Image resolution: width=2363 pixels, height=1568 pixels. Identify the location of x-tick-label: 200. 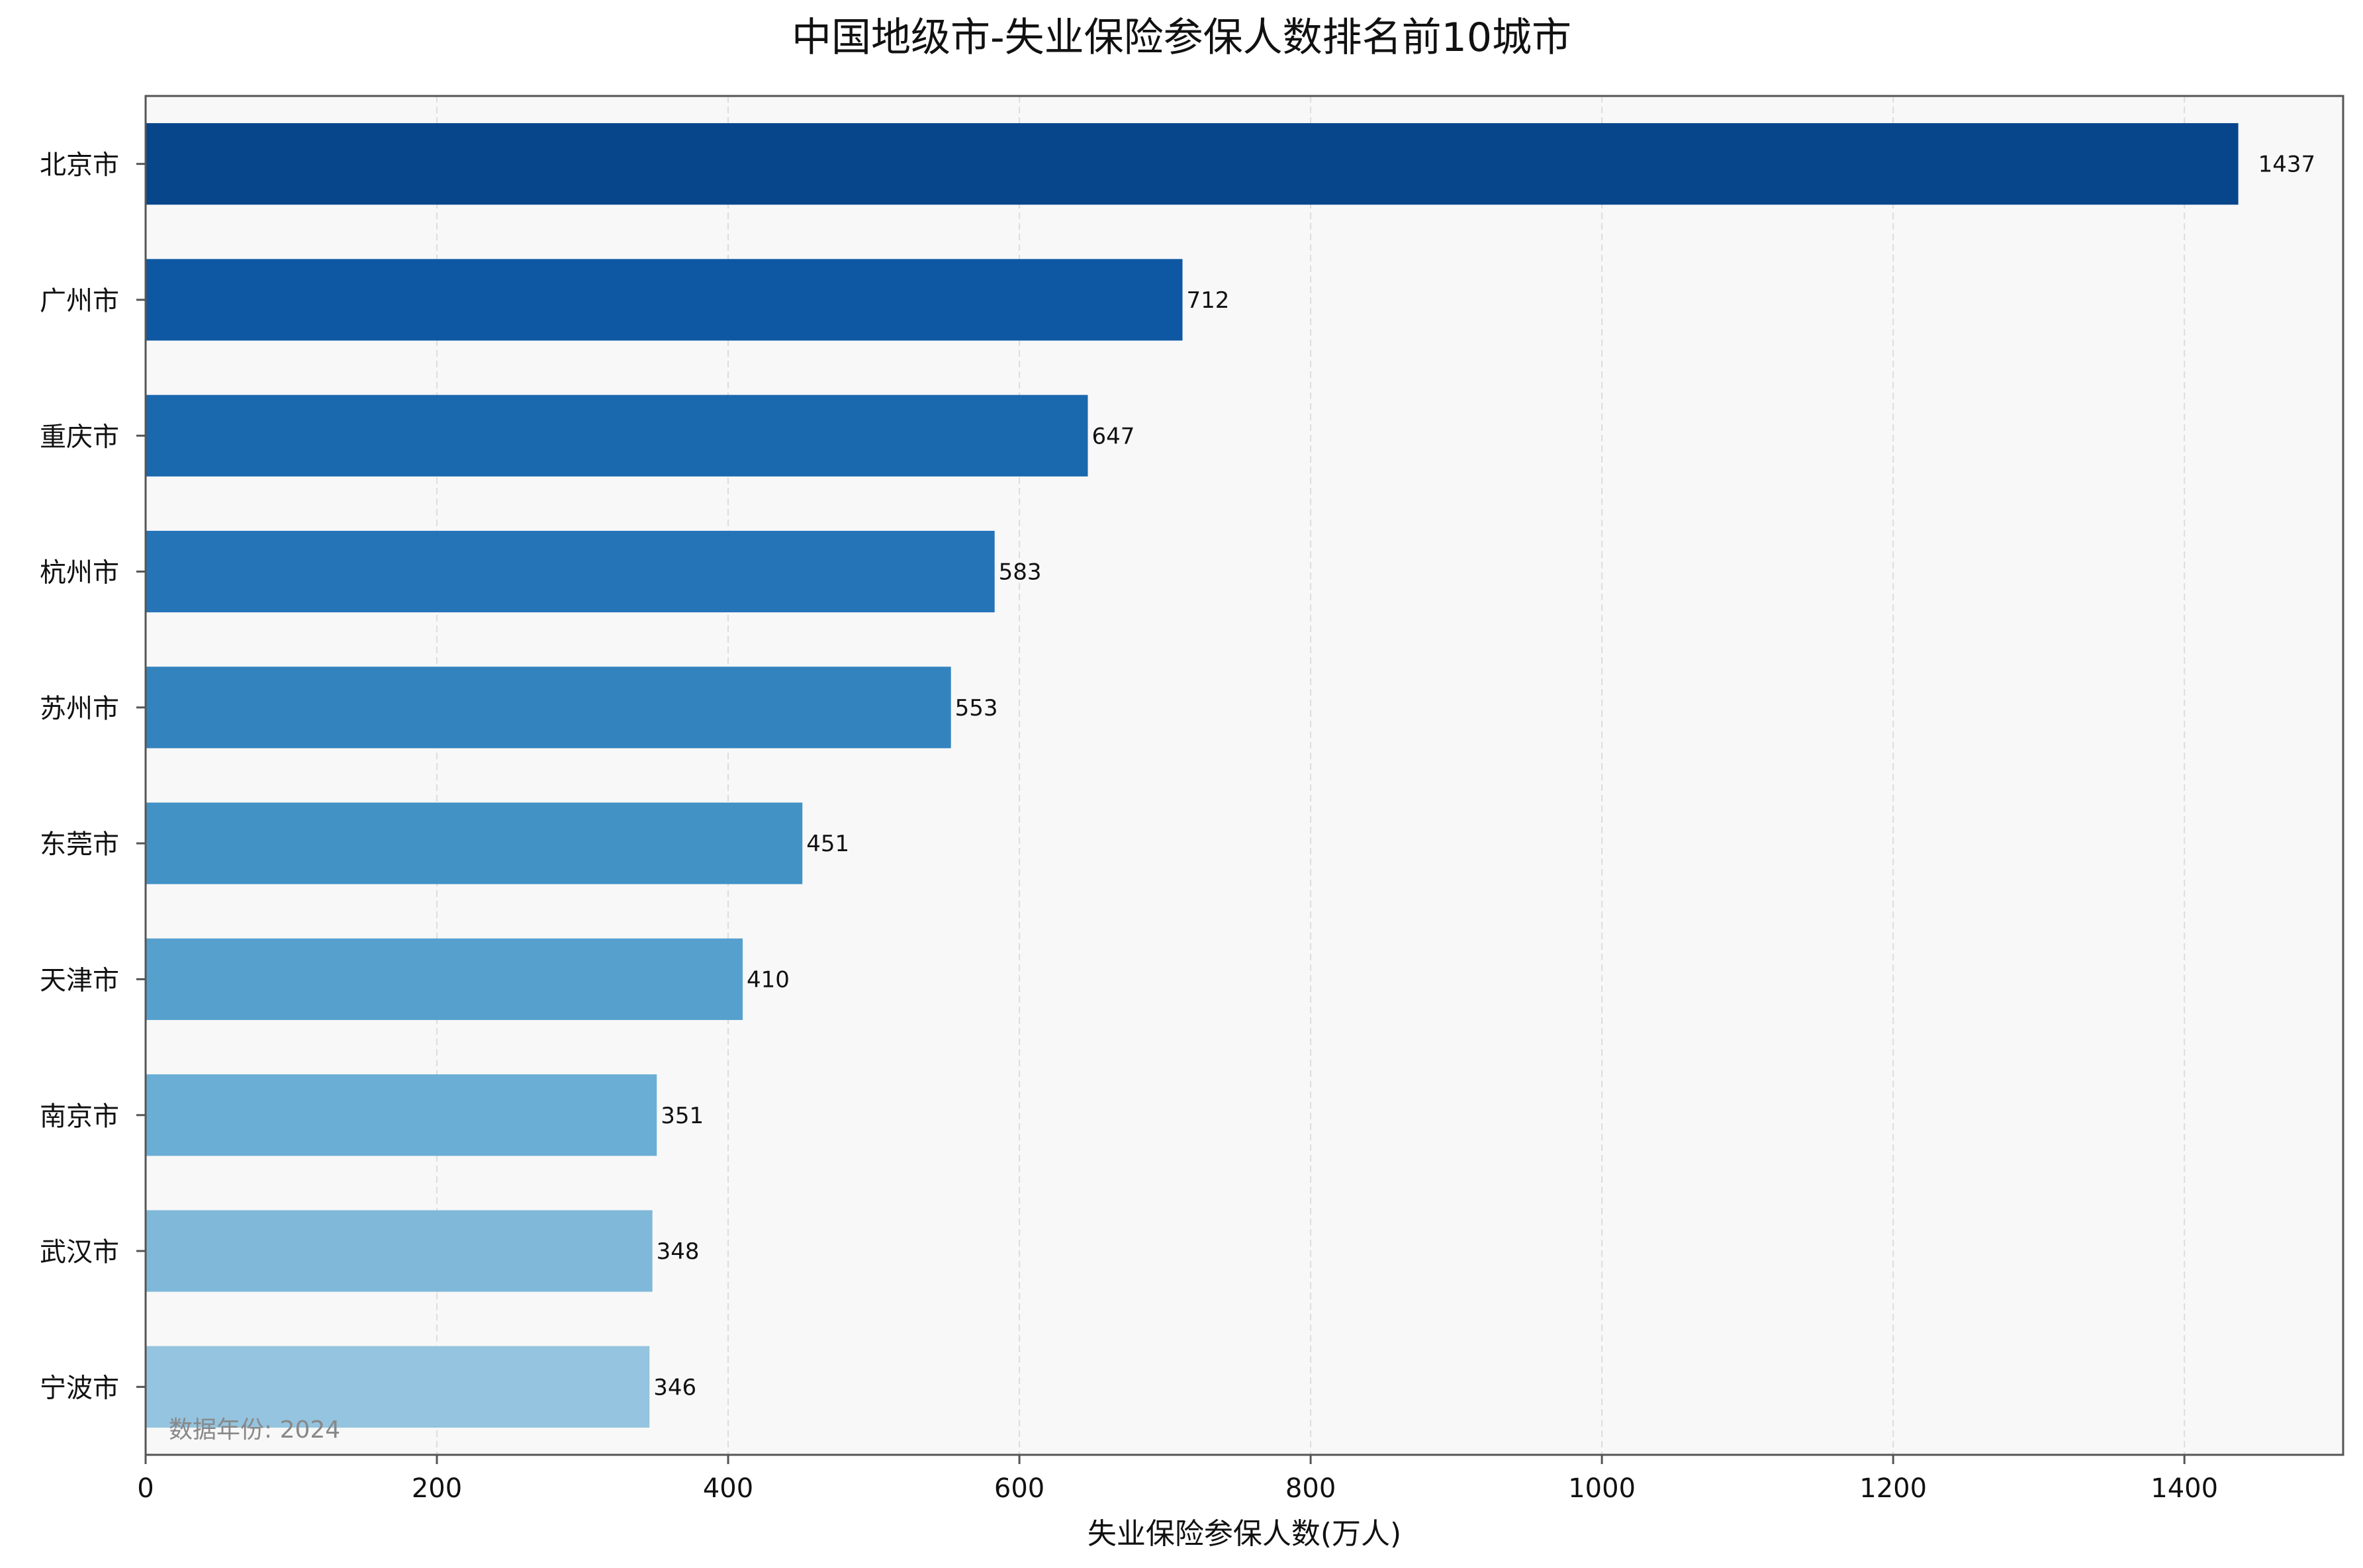
(437, 1488).